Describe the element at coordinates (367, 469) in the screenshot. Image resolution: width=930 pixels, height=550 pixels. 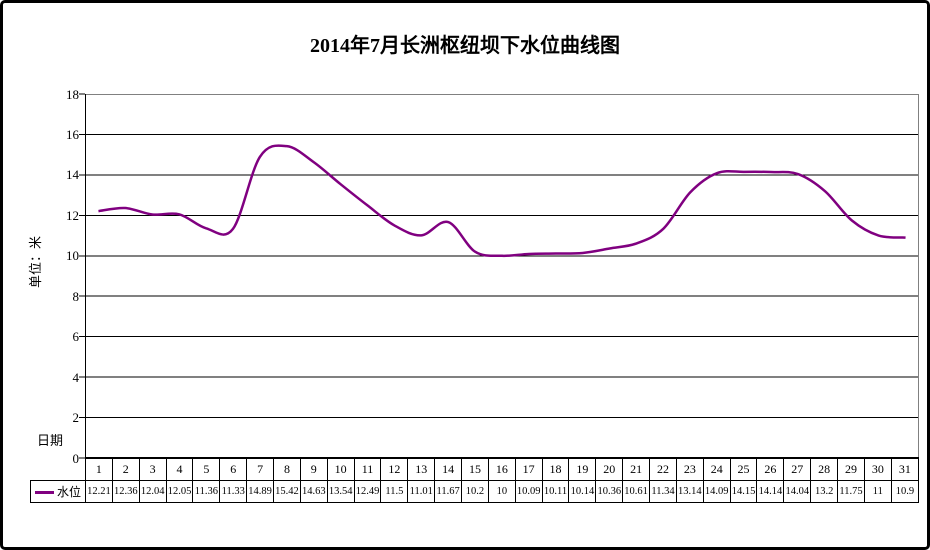
I see `day-cell: 11` at that location.